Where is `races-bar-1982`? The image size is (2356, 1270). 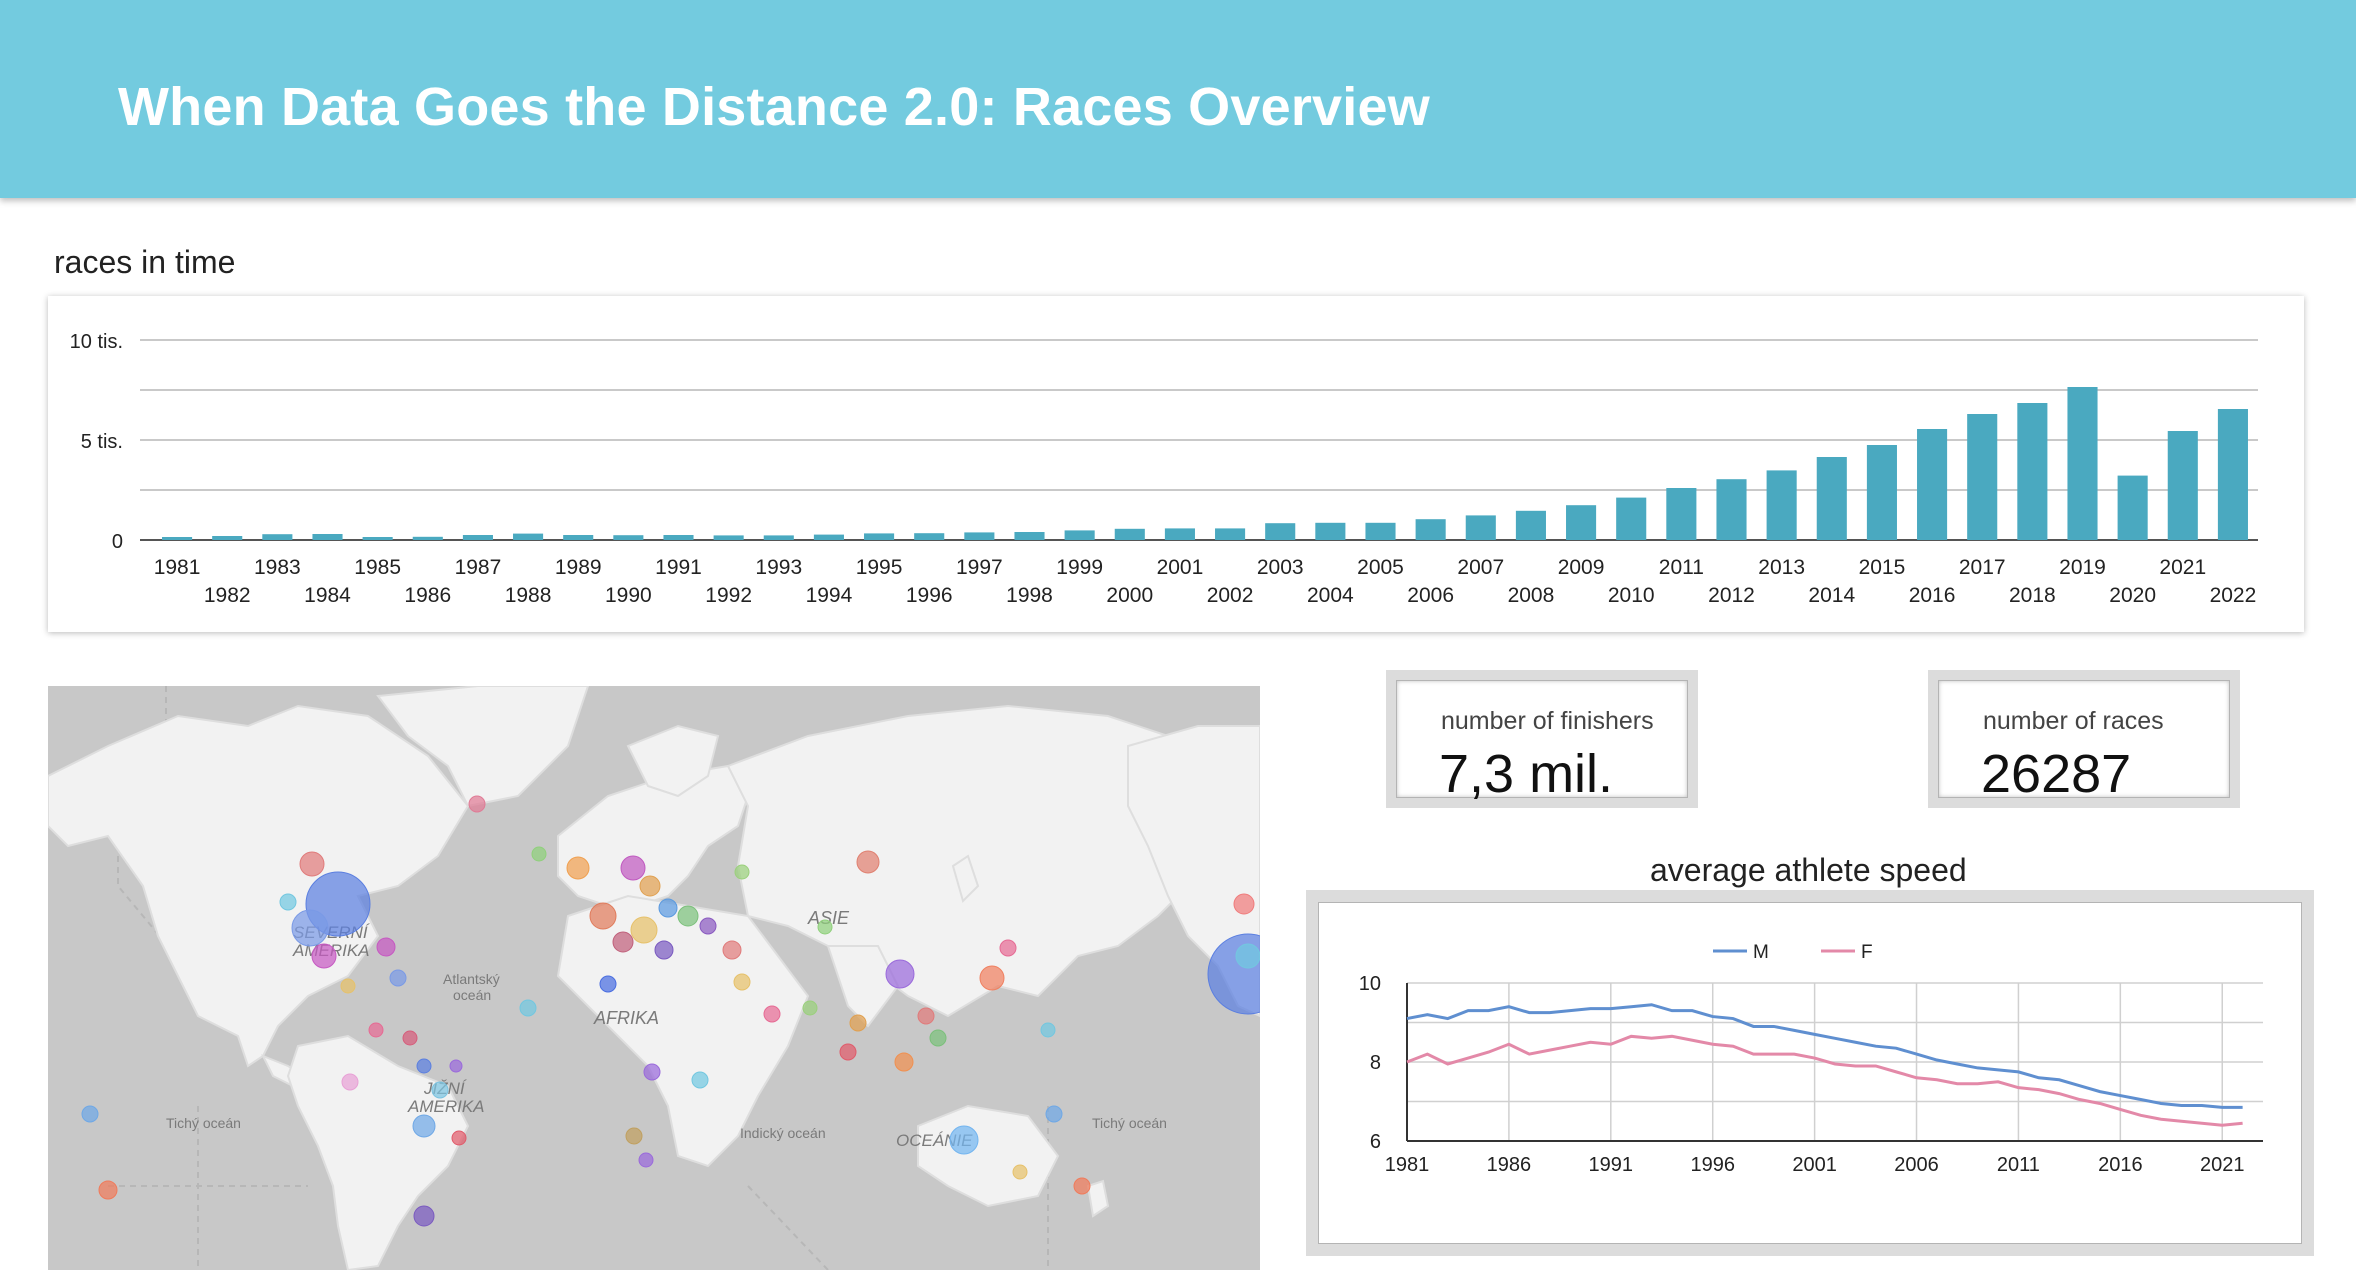 races-bar-1982 is located at coordinates (227, 538).